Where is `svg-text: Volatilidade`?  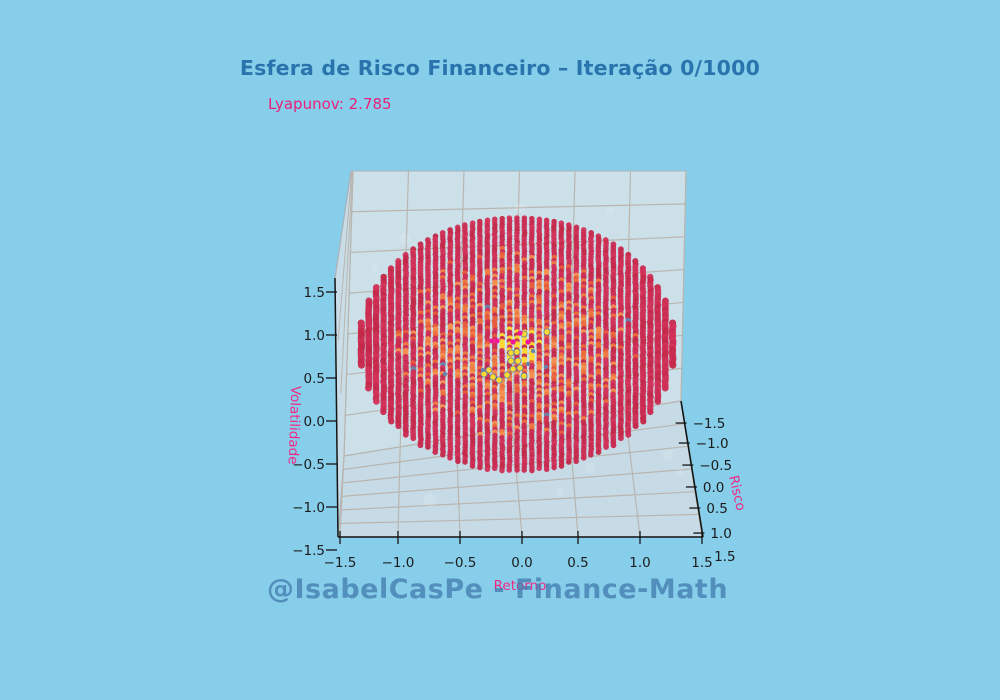 svg-text: Volatilidade is located at coordinates (294, 425).